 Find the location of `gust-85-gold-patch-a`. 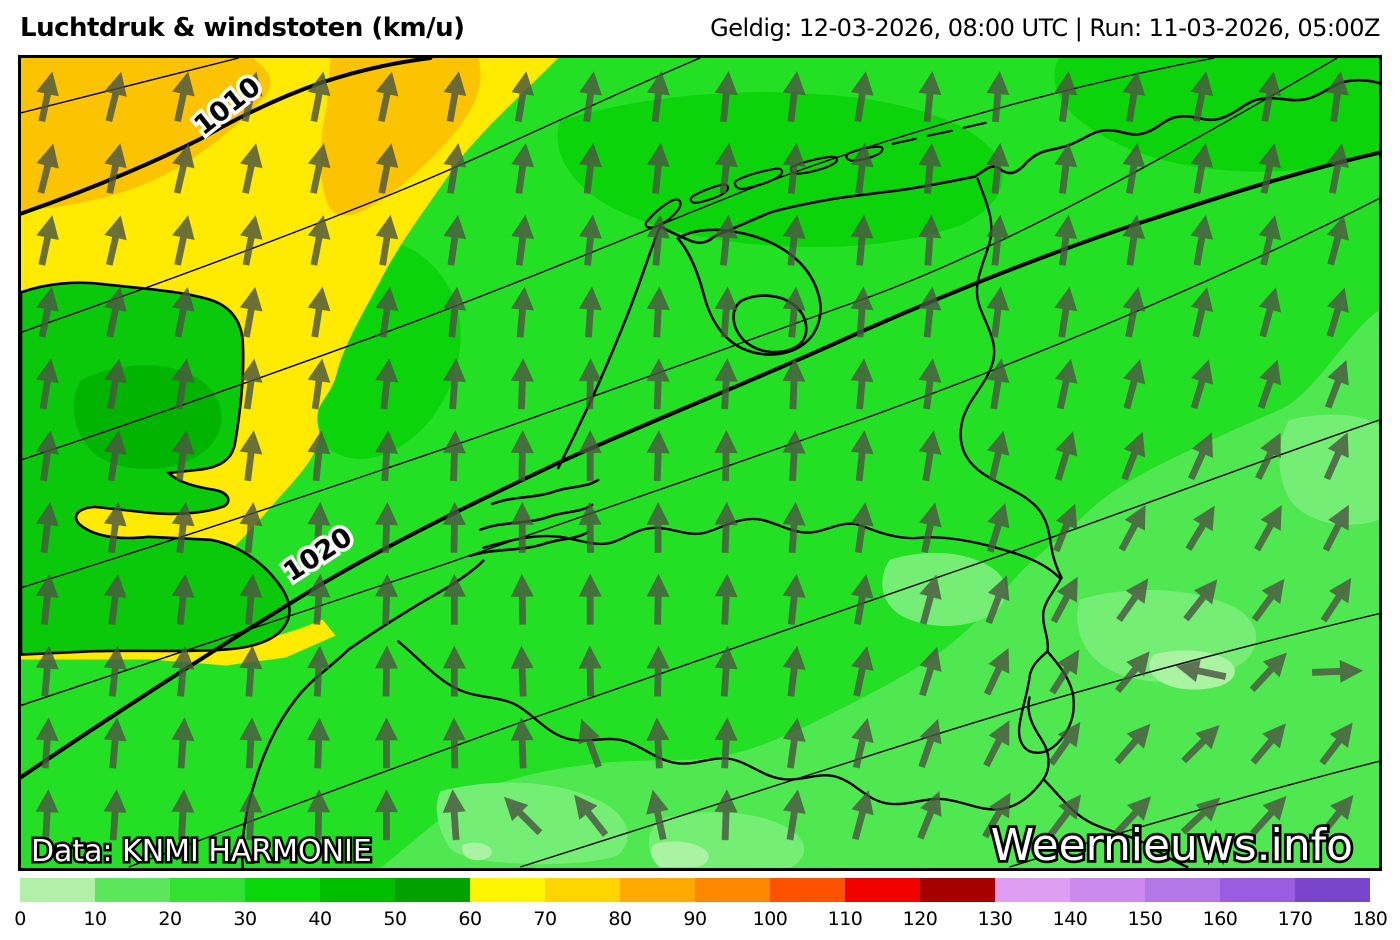

gust-85-gold-patch-a is located at coordinates (146, 134).